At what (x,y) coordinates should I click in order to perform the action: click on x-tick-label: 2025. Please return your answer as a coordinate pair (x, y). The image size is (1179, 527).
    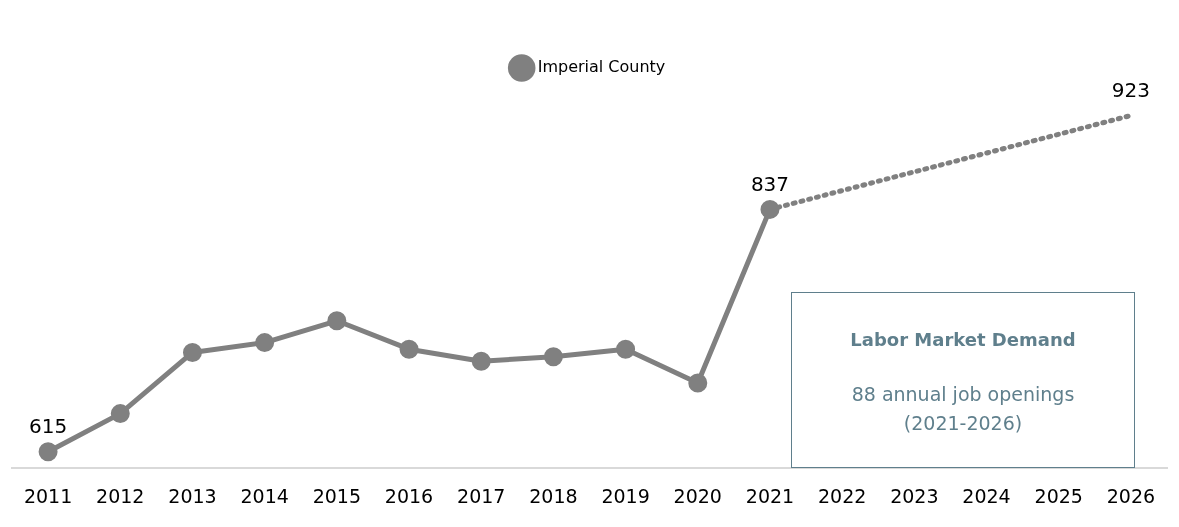
    Looking at the image, I should click on (1058, 495).